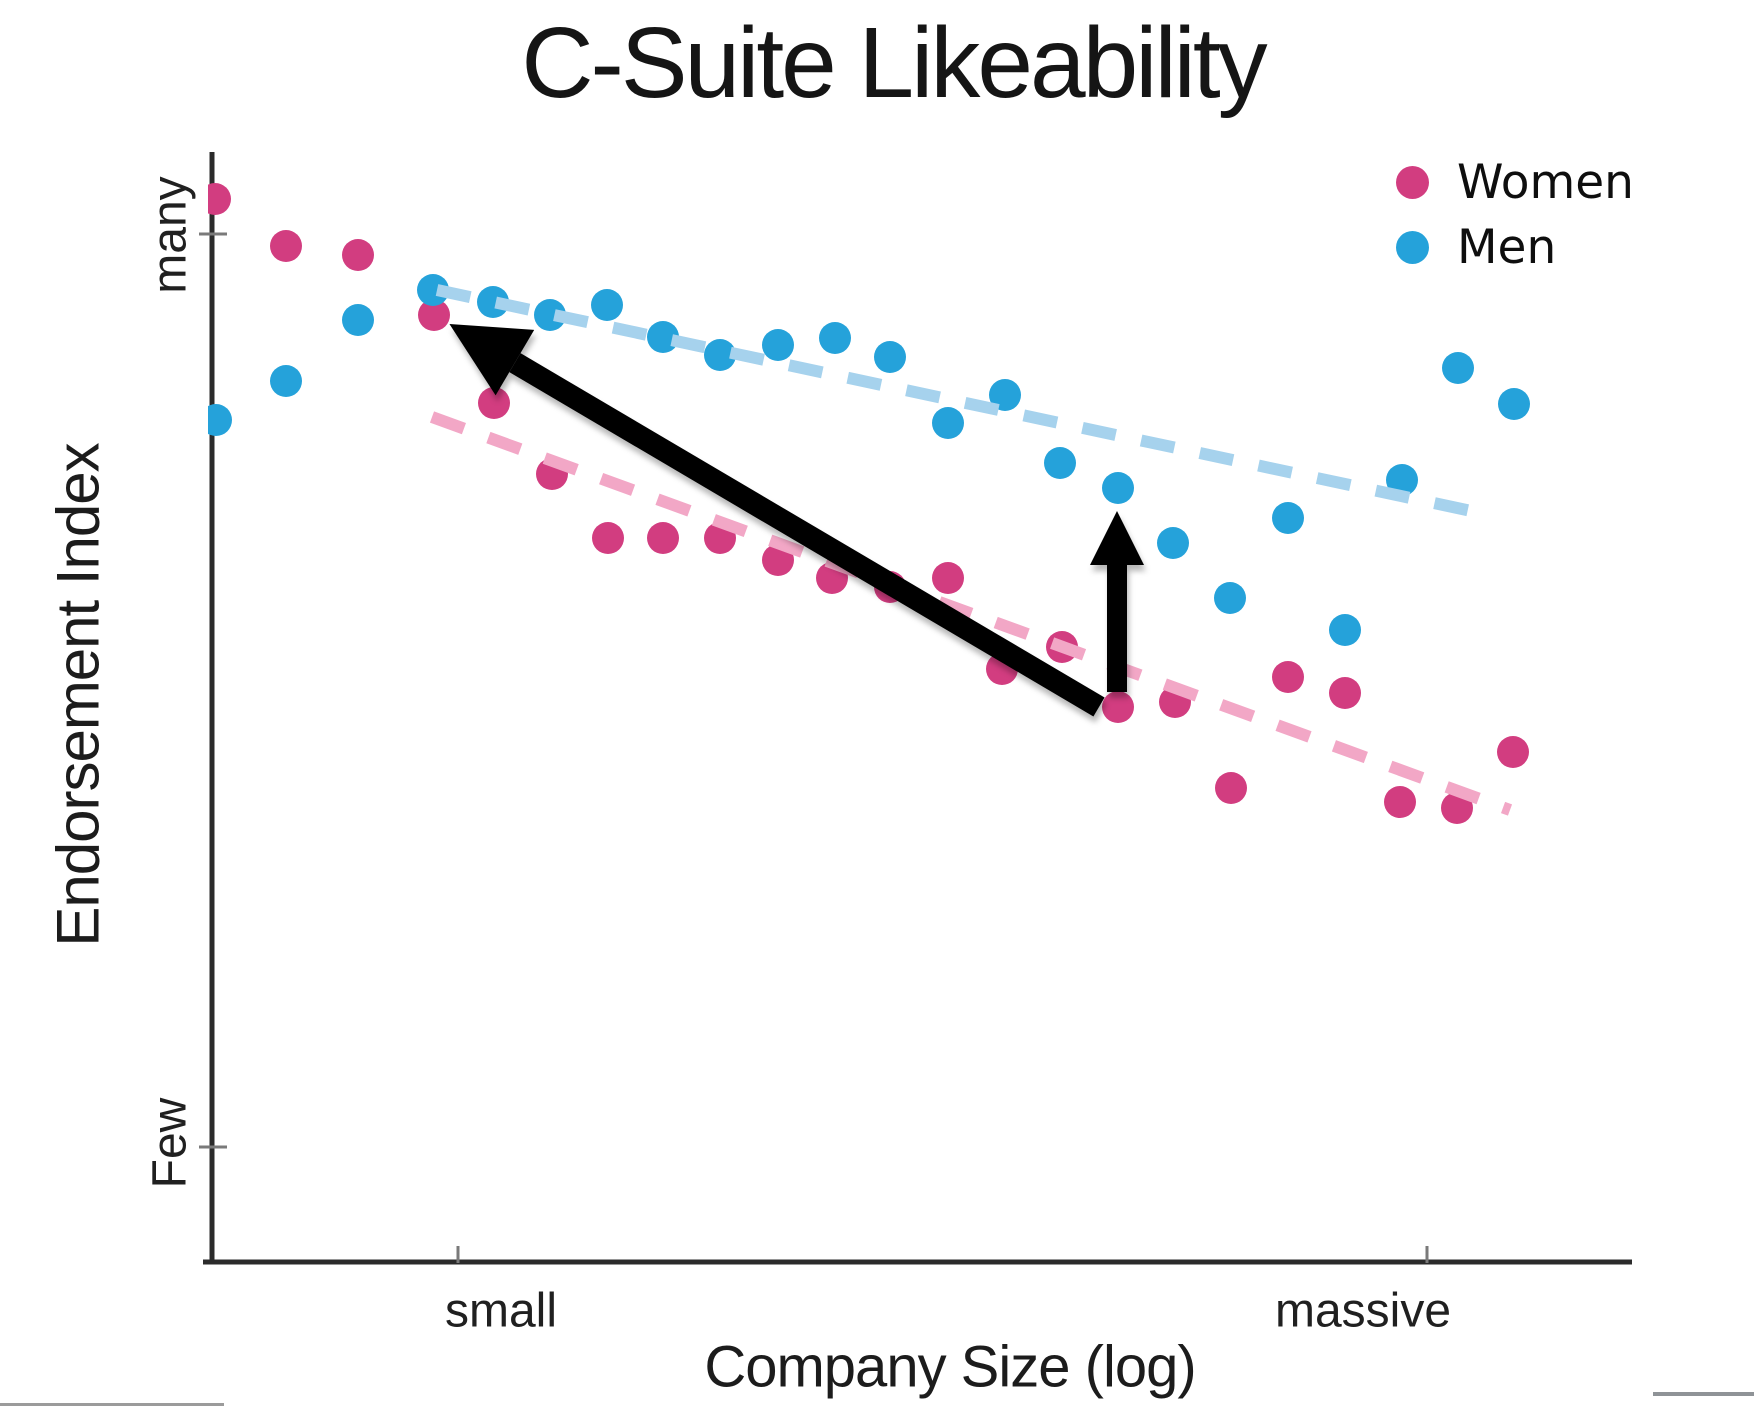 The width and height of the screenshot is (1754, 1406). Describe the element at coordinates (112, 1404) in the screenshot. I see `bottom-left-edge-line` at that location.